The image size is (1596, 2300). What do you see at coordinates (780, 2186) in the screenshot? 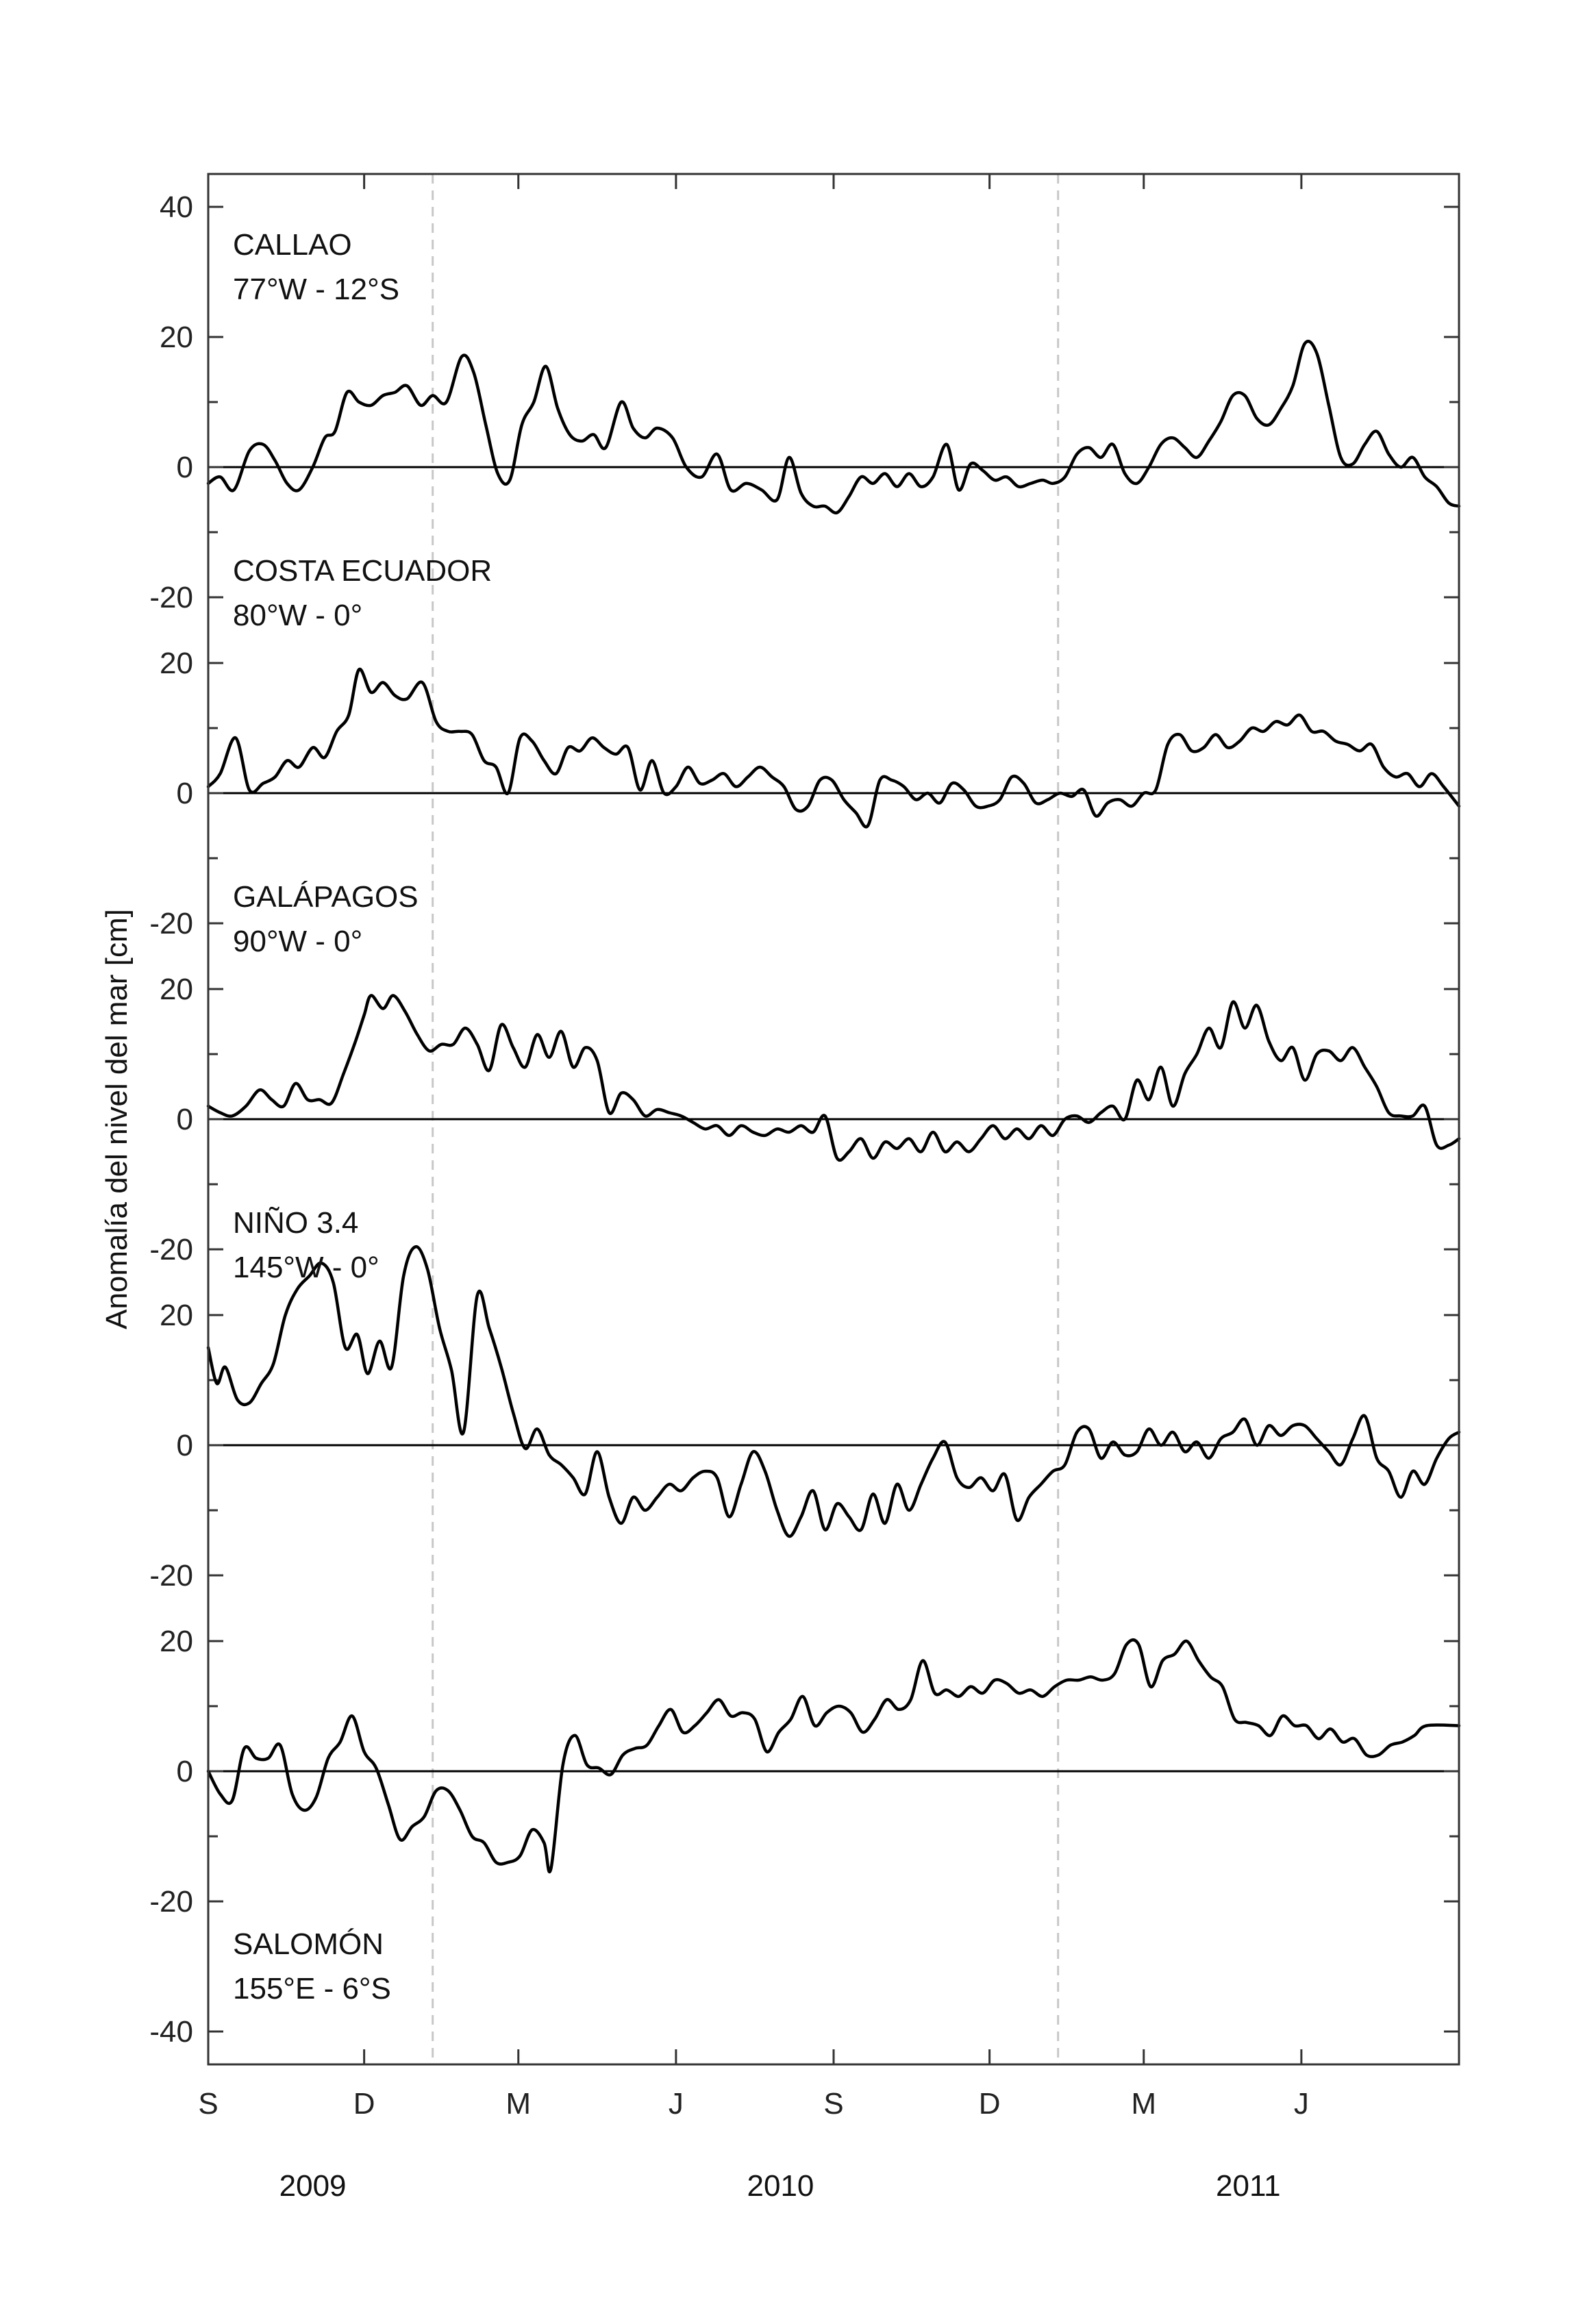
I see `year-label: 2010` at bounding box center [780, 2186].